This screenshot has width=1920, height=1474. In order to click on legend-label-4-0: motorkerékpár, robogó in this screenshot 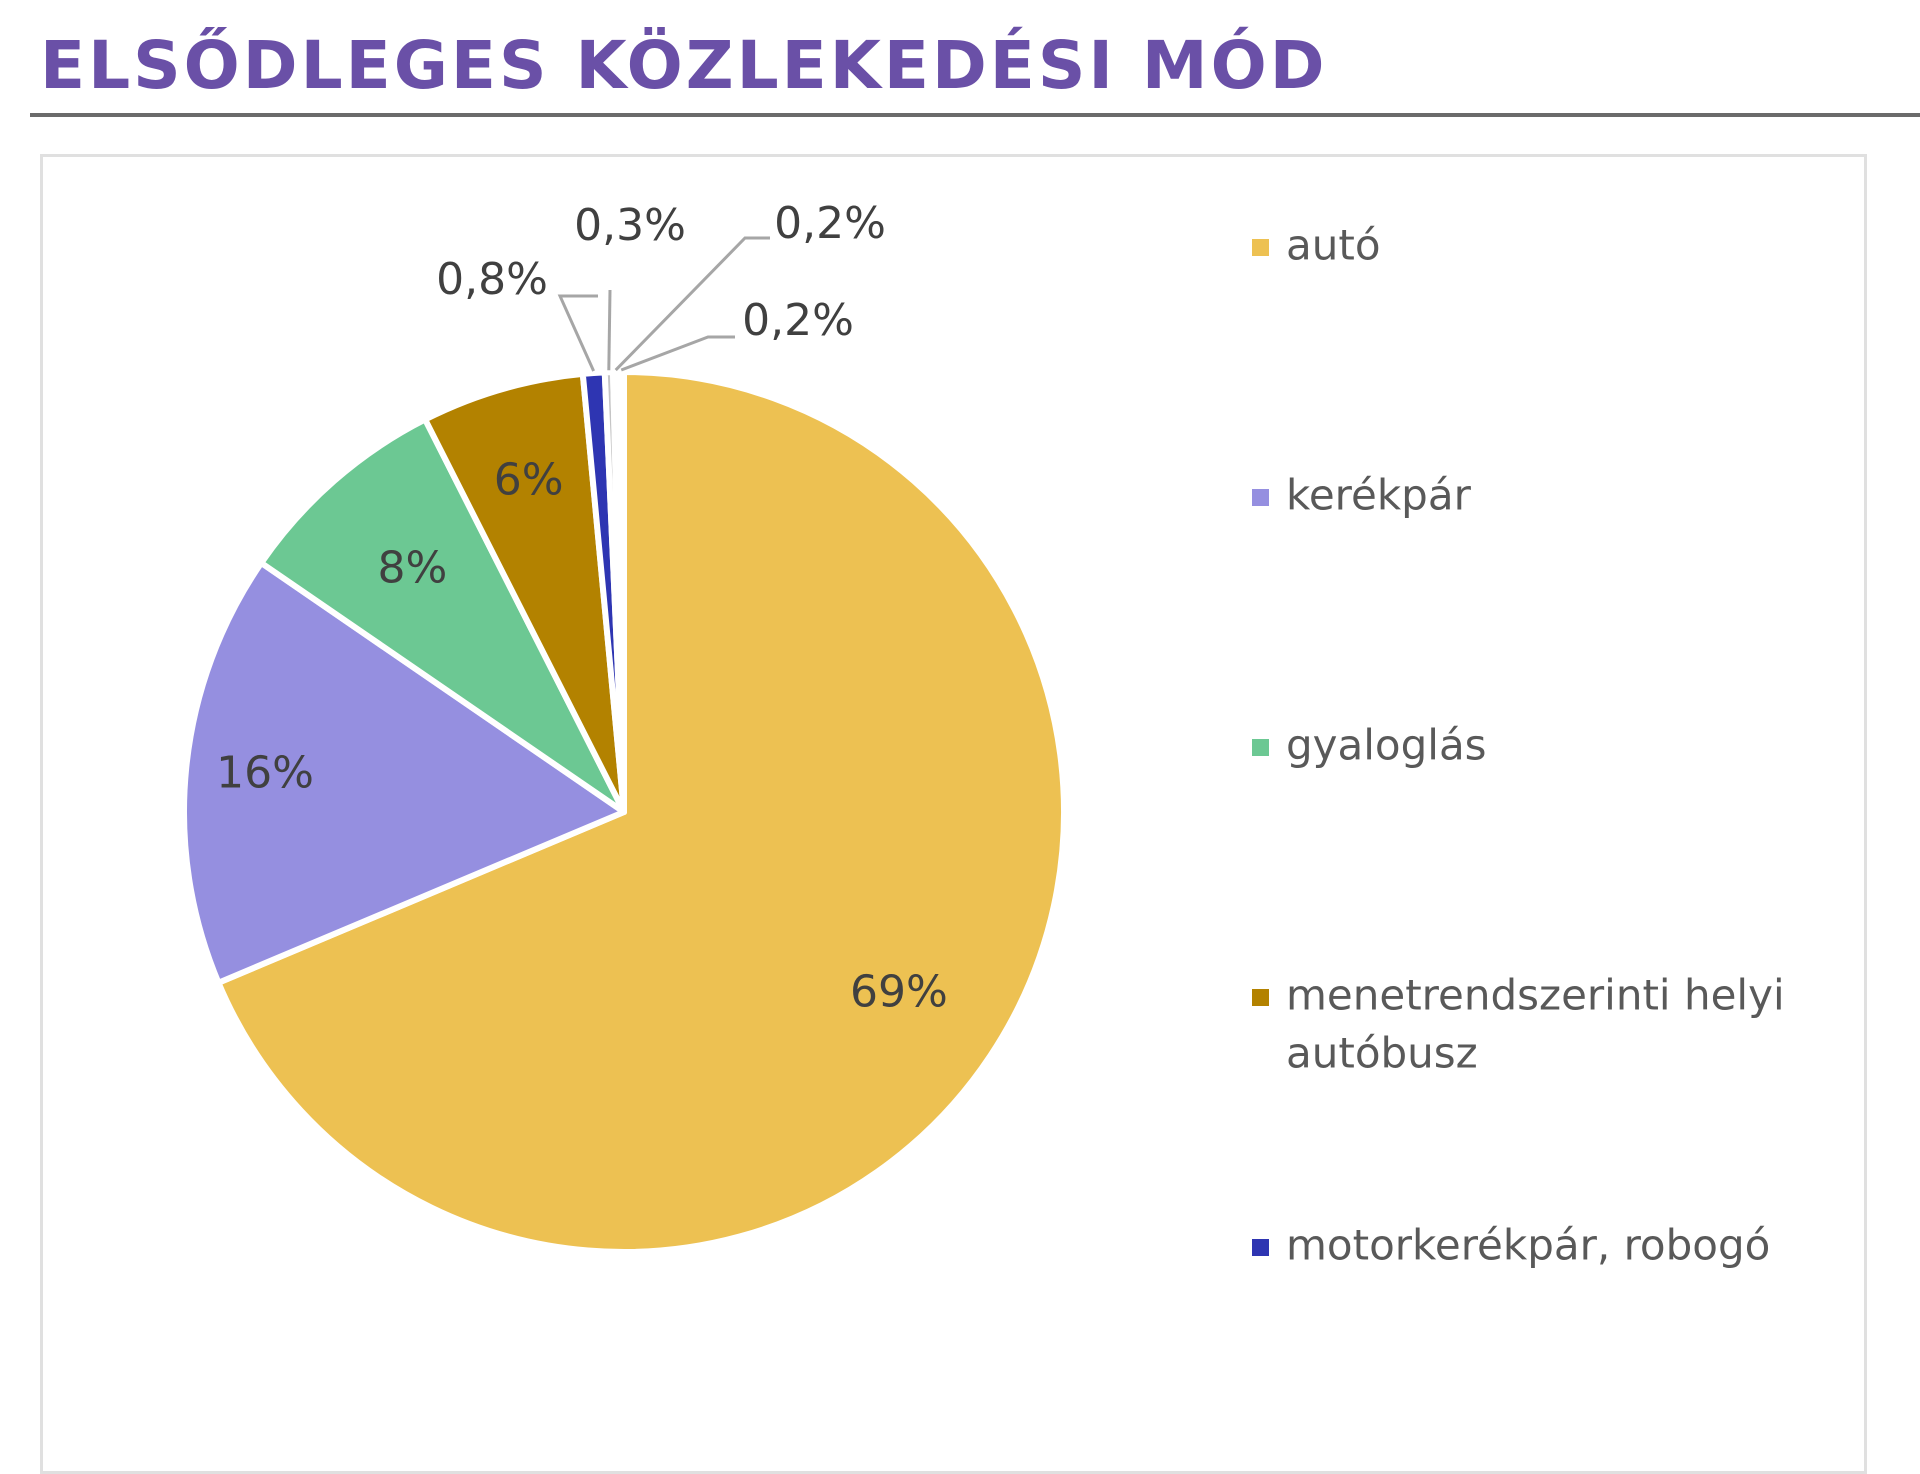, I will do `click(1528, 1245)`.